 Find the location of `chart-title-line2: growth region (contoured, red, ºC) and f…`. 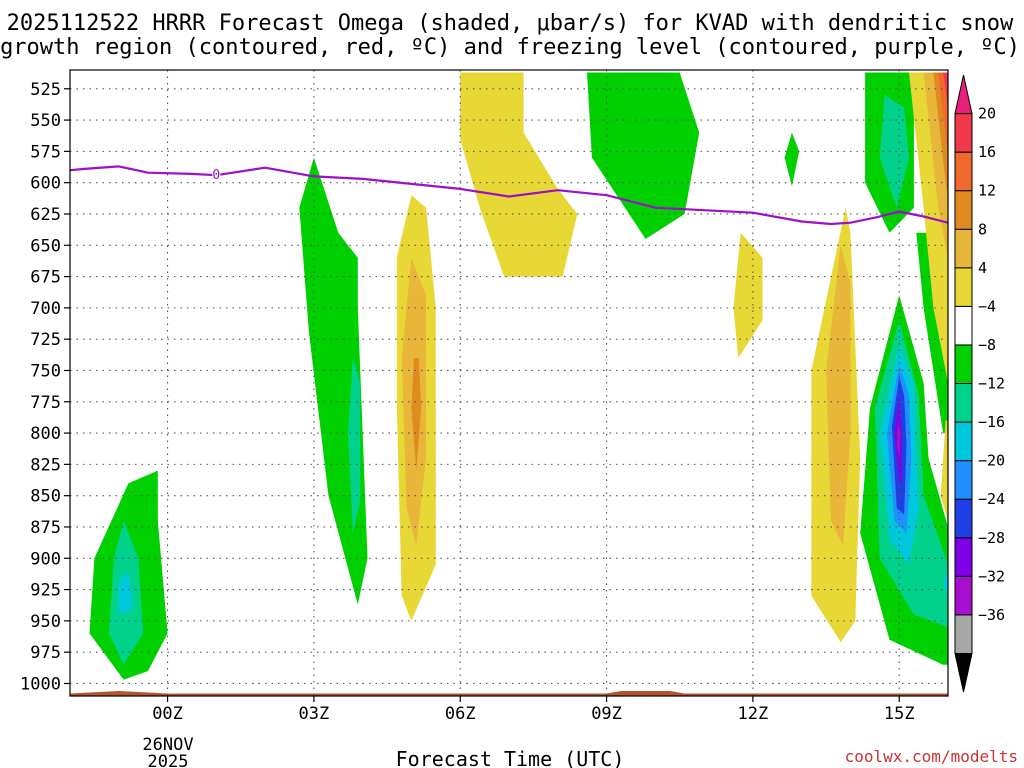

chart-title-line2: growth region (contoured, red, ºC) and f… is located at coordinates (510, 47).